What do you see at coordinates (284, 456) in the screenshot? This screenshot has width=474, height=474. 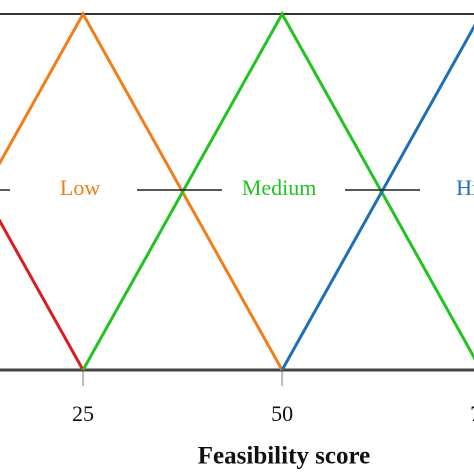 I see `x-axis-label: Feasibility score` at bounding box center [284, 456].